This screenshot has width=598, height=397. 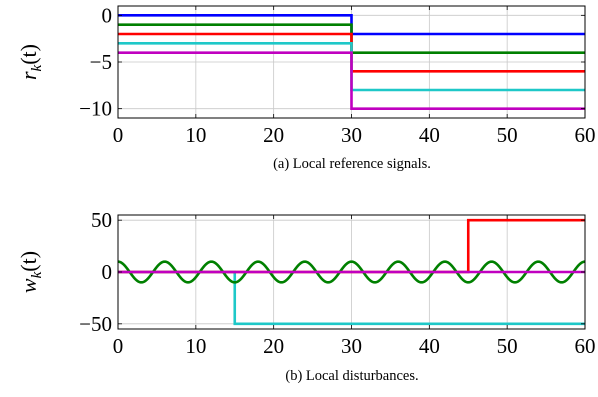 What do you see at coordinates (30, 272) in the screenshot?
I see `y-axis-label: wk(t)` at bounding box center [30, 272].